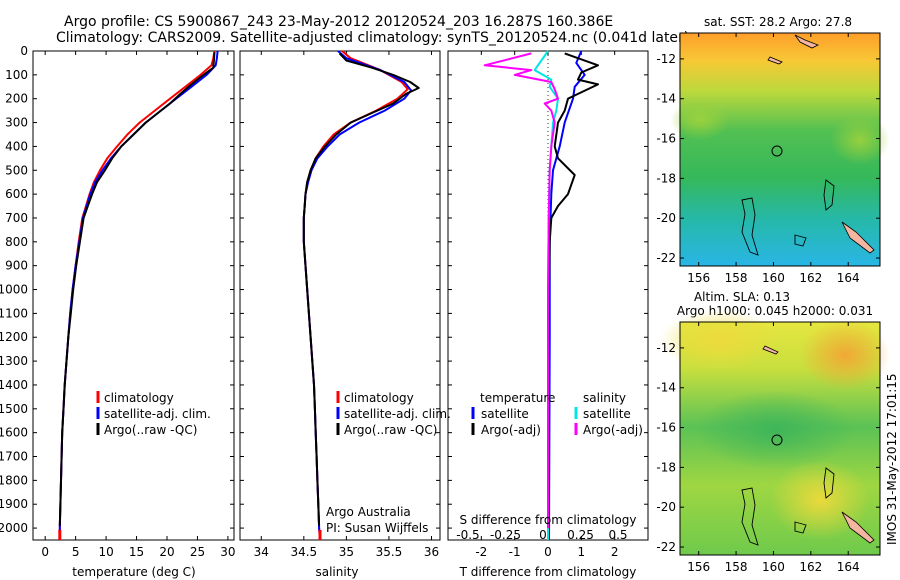  Describe the element at coordinates (14, 409) in the screenshot. I see `depth-tick-label: 1500` at that location.